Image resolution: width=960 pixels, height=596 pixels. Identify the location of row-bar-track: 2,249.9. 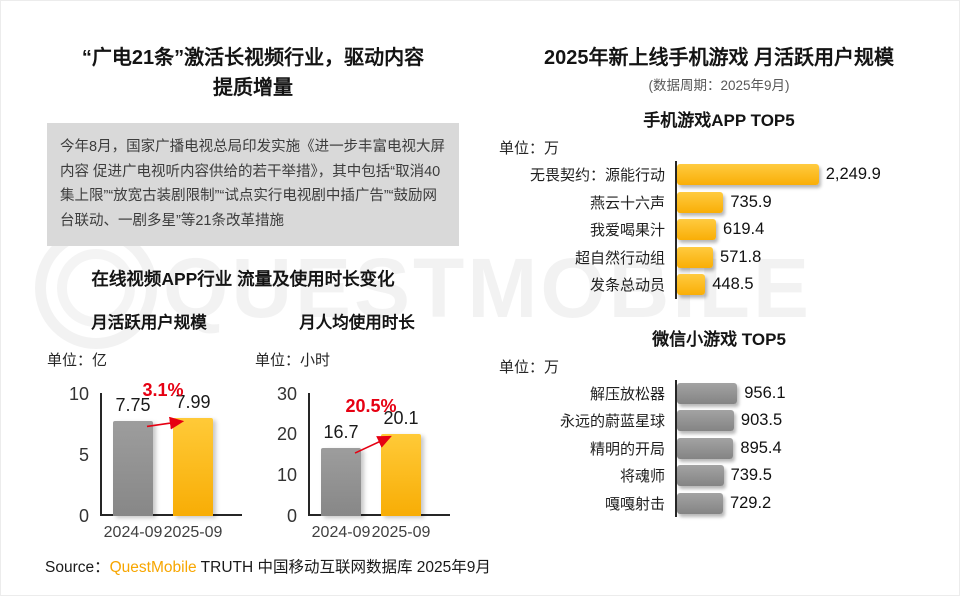
(808, 175).